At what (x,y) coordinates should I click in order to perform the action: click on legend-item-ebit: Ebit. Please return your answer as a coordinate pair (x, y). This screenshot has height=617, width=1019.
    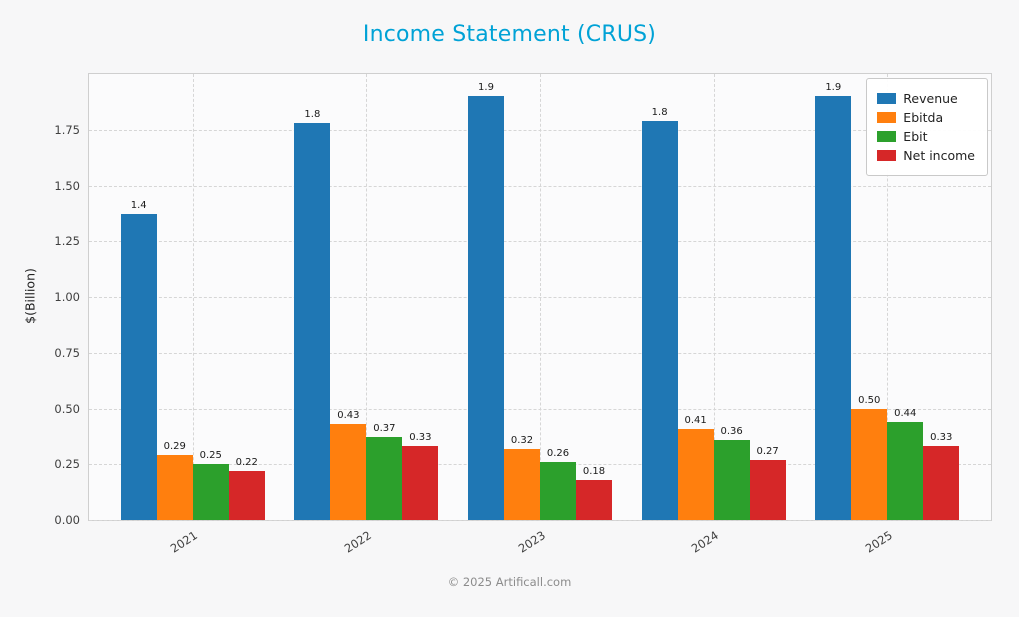
    Looking at the image, I should click on (926, 136).